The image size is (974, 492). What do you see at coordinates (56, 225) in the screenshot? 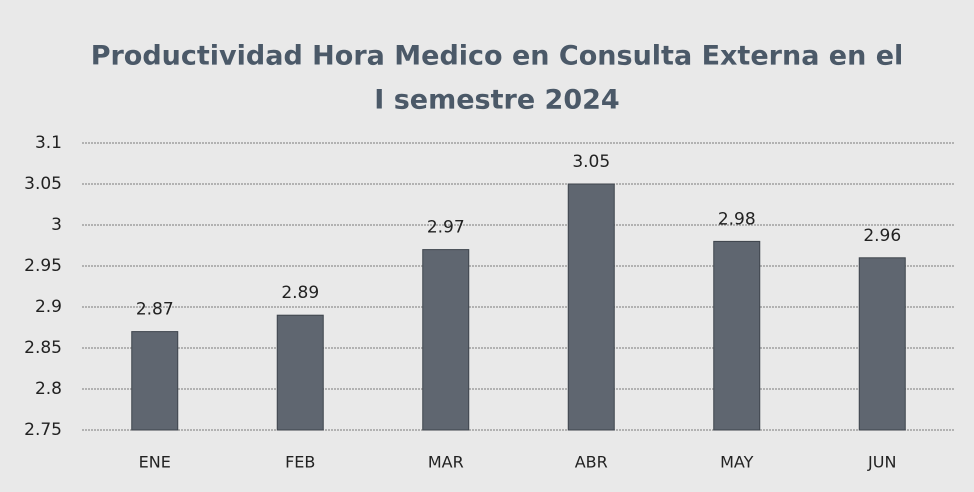
I see `y-tick-label: 3` at bounding box center [56, 225].